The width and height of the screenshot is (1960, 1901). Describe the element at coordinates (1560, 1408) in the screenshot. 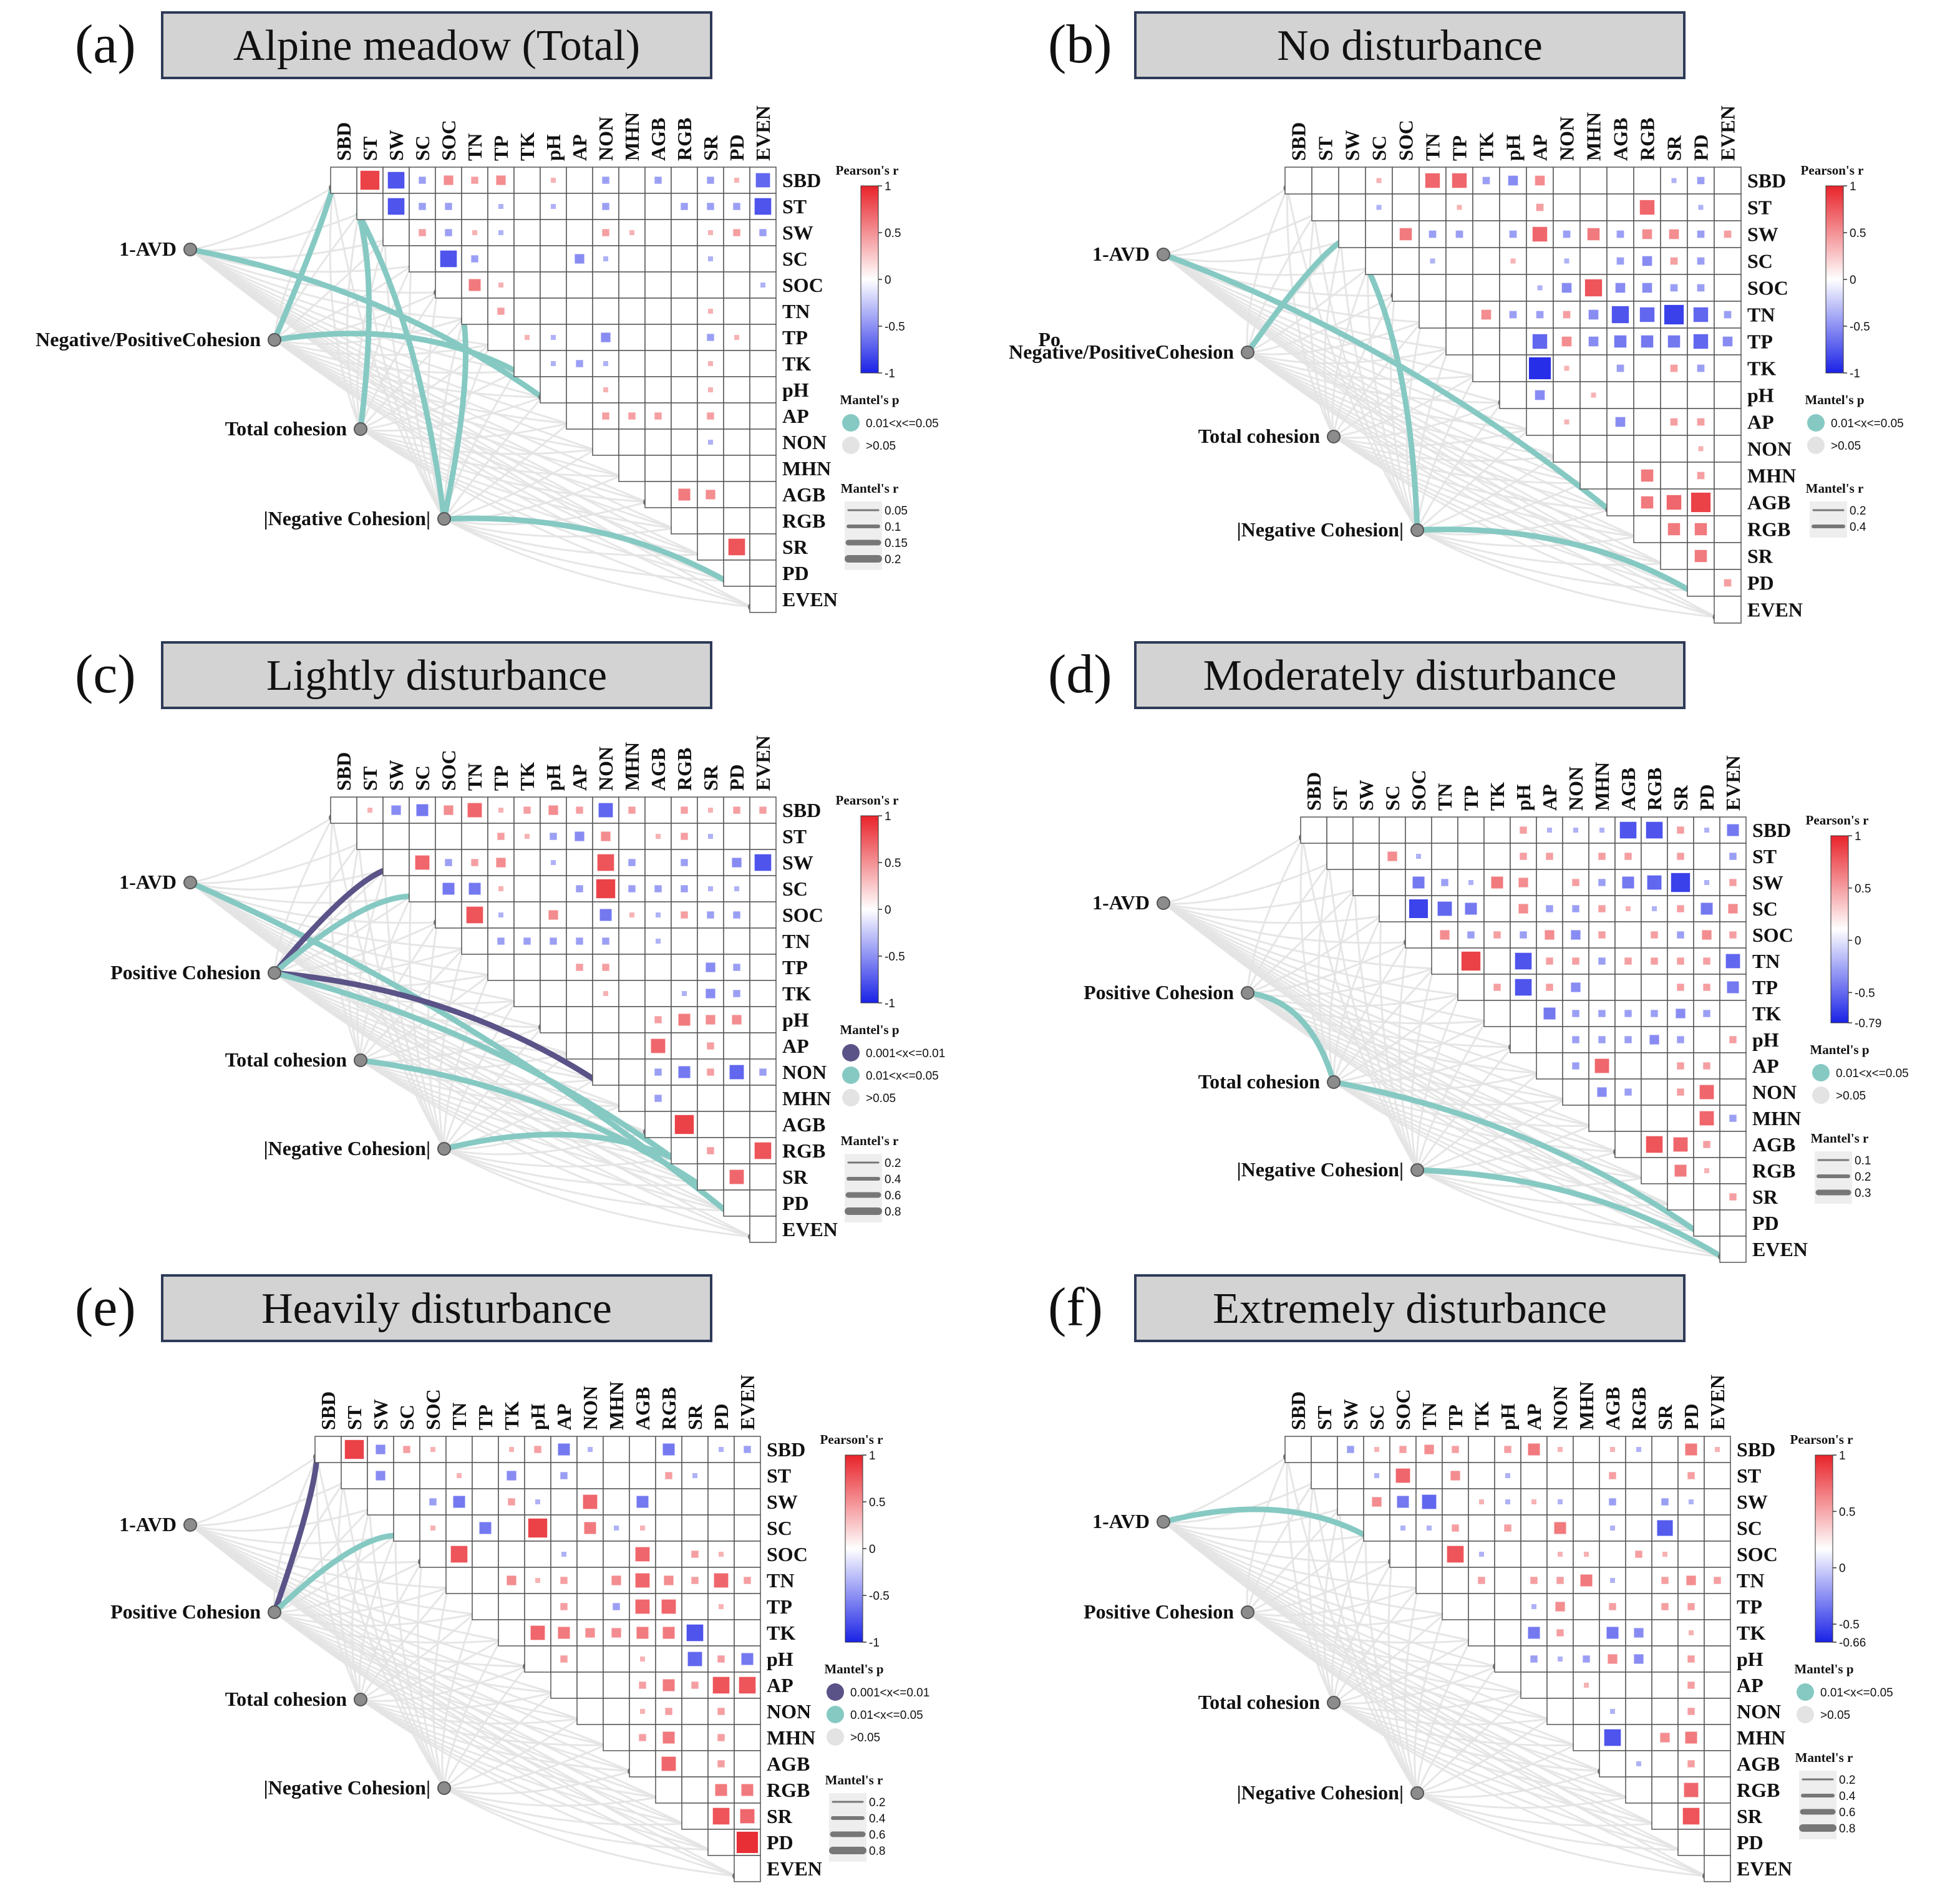

I see `col-label-non: NON` at that location.